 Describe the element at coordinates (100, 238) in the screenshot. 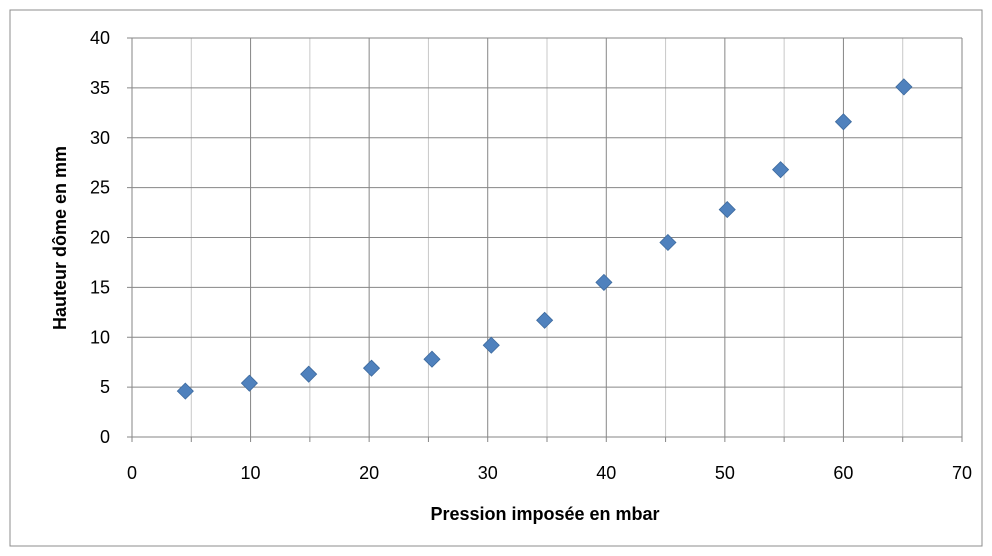

I see `y-tick-label: 20` at that location.